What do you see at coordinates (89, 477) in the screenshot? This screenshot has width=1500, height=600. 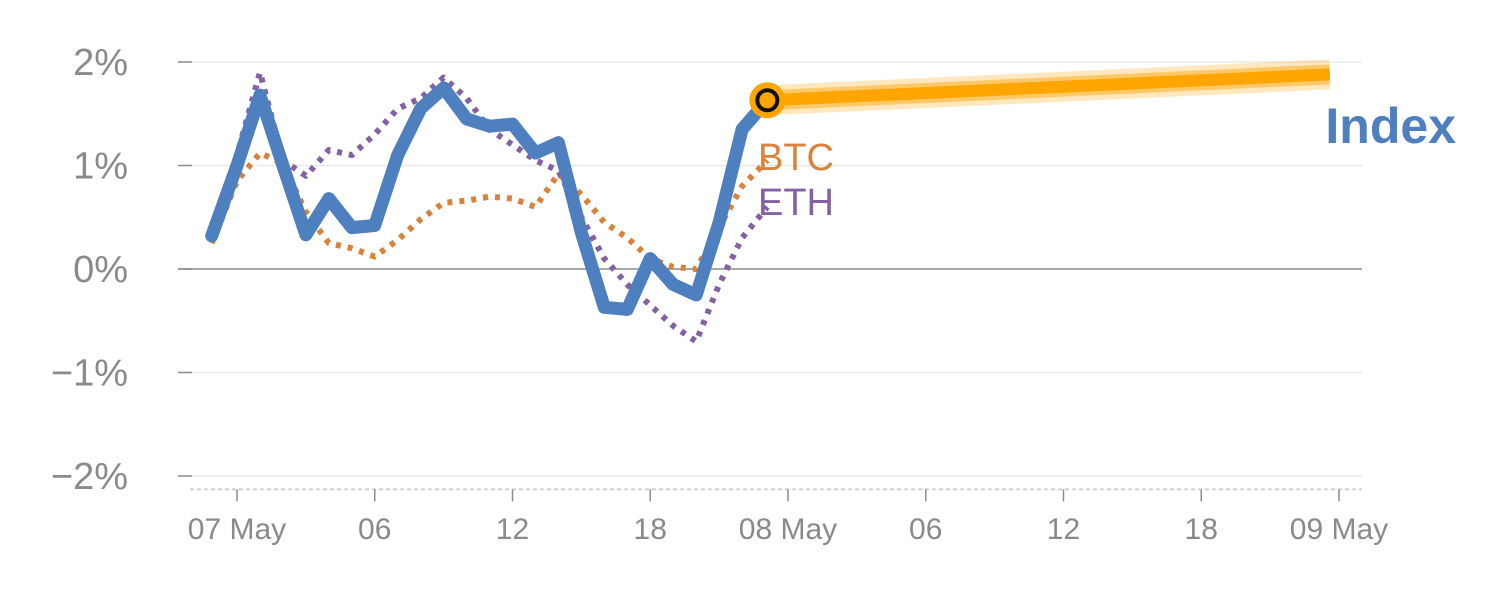 I see `y-tick-label: −2%` at bounding box center [89, 477].